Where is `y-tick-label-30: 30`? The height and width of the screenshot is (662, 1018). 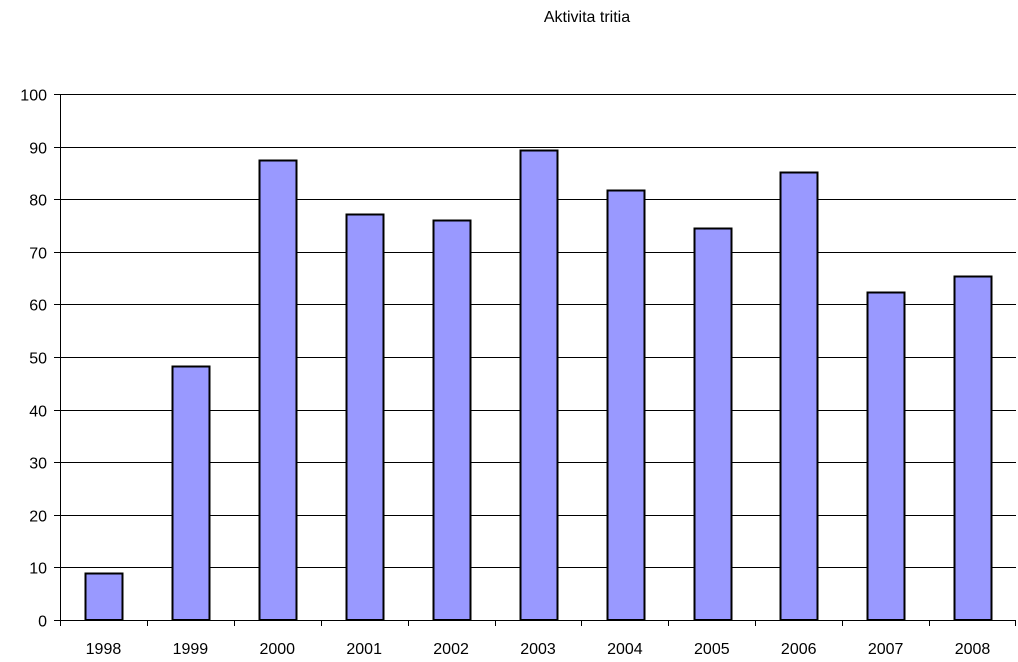 y-tick-label-30: 30 is located at coordinates (38, 464).